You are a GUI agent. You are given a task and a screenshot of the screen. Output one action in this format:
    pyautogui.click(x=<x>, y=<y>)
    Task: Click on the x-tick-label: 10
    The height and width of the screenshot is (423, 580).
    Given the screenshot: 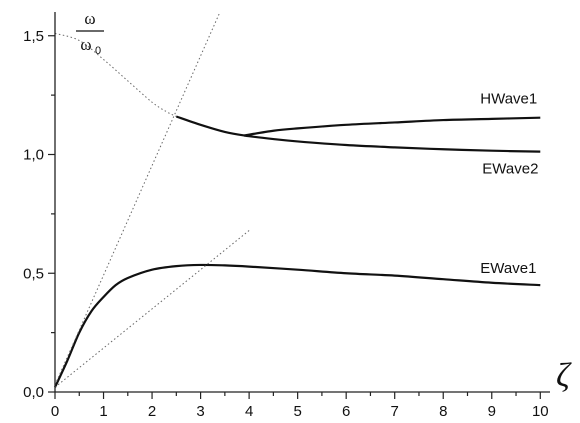 What is the action you would take?
    pyautogui.click(x=540, y=411)
    